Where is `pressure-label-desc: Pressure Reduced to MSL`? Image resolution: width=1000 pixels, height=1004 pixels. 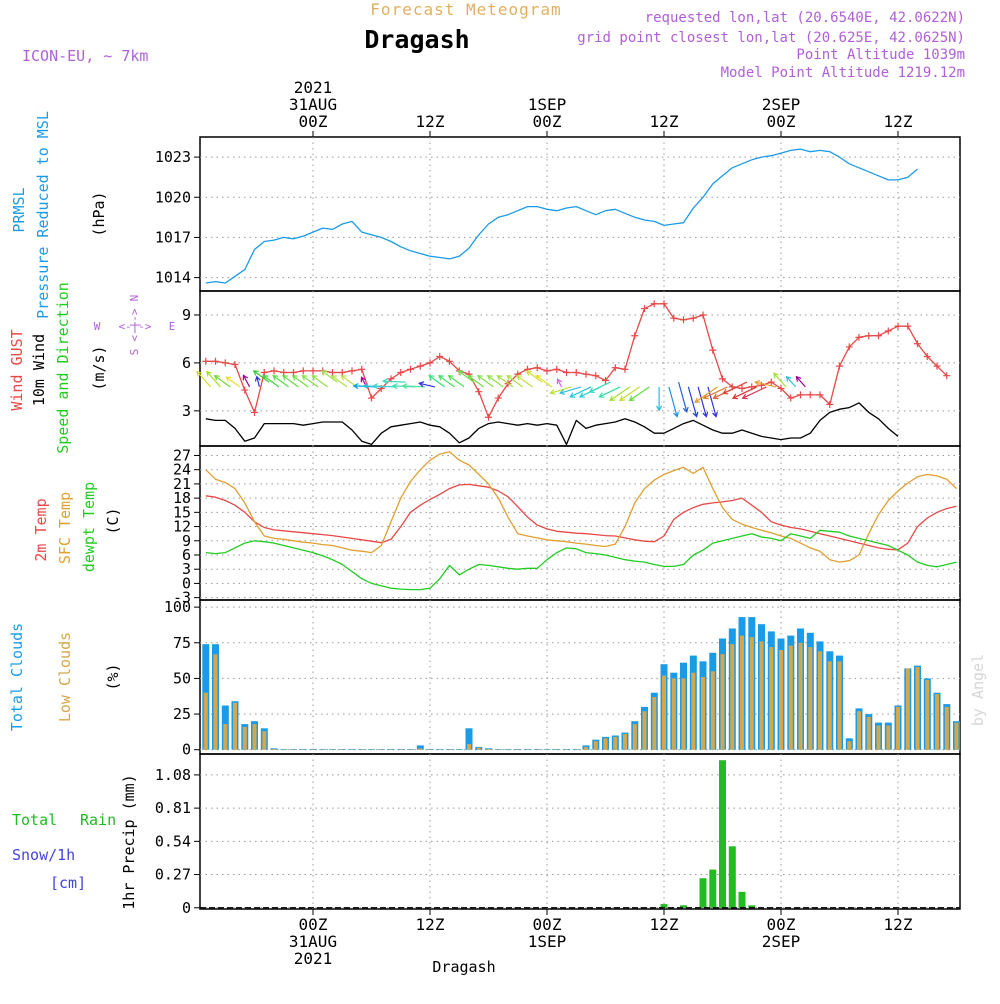
pressure-label-desc: Pressure Reduced to MSL is located at coordinates (43, 215).